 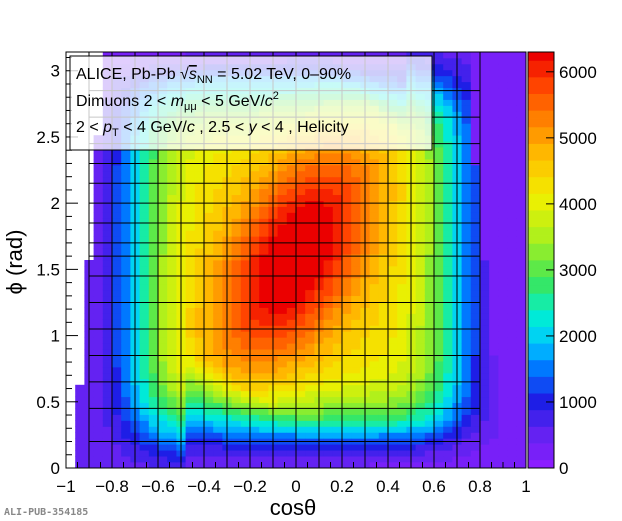 What do you see at coordinates (480, 486) in the screenshot?
I see `x-tick-label: 0.8` at bounding box center [480, 486].